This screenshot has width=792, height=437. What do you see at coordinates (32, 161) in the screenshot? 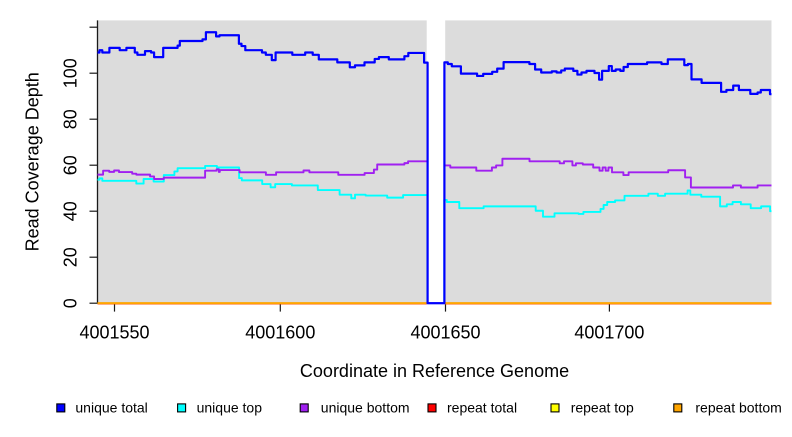
I see `svg-text: Read Coverage Depth` at bounding box center [32, 161].